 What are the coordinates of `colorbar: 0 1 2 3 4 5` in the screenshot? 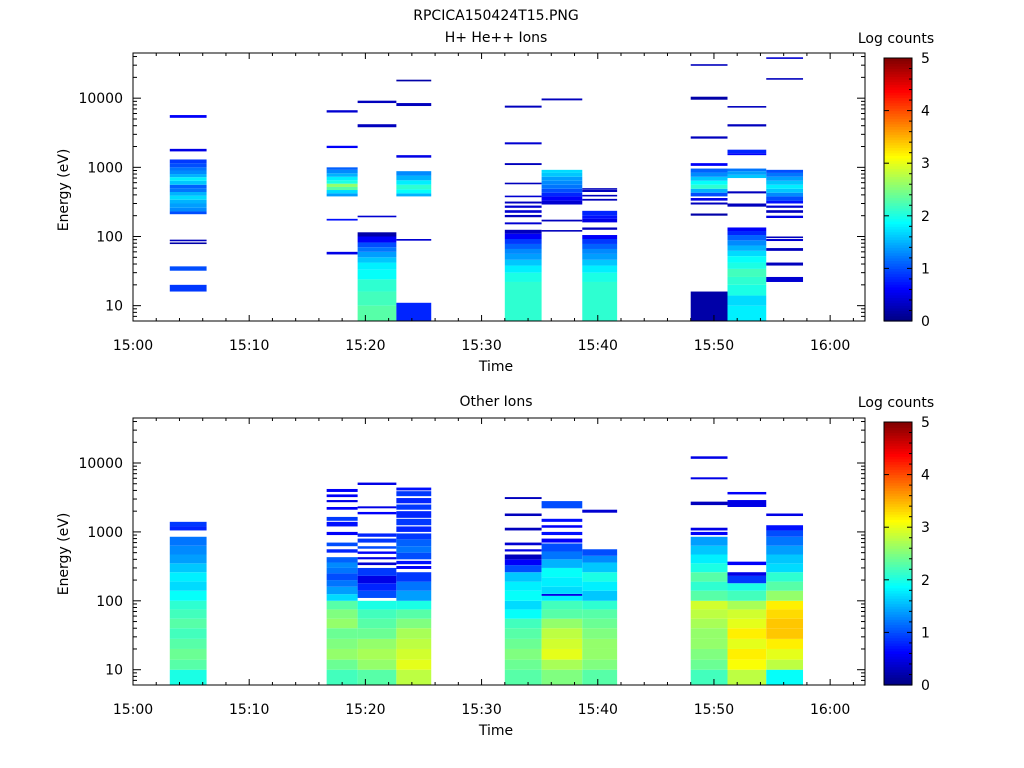 It's located at (906, 554).